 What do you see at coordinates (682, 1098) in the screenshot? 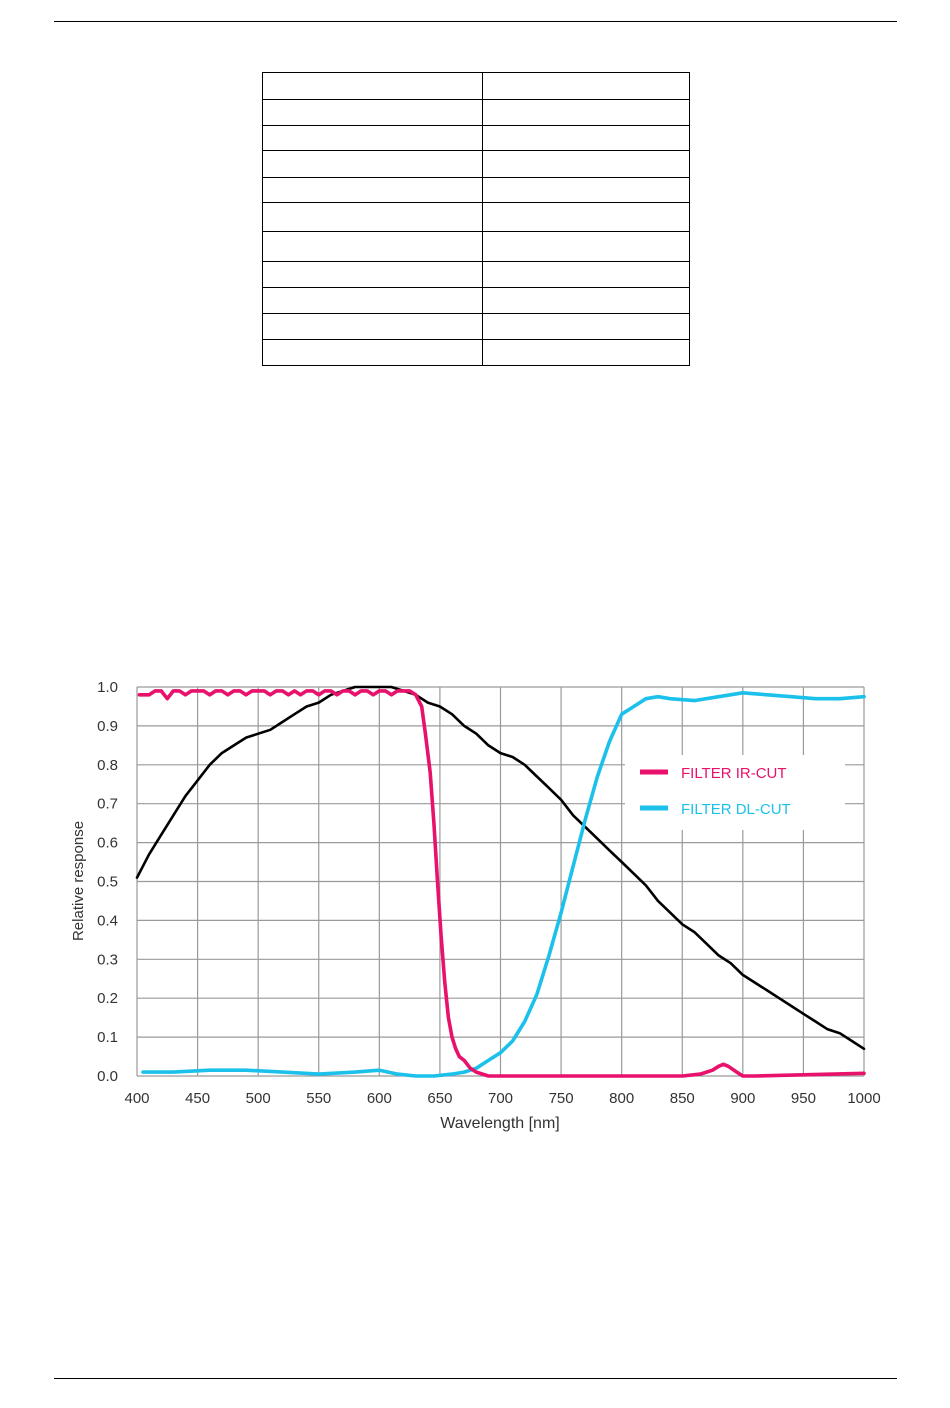
I see `x-tick-label: 850` at bounding box center [682, 1098].